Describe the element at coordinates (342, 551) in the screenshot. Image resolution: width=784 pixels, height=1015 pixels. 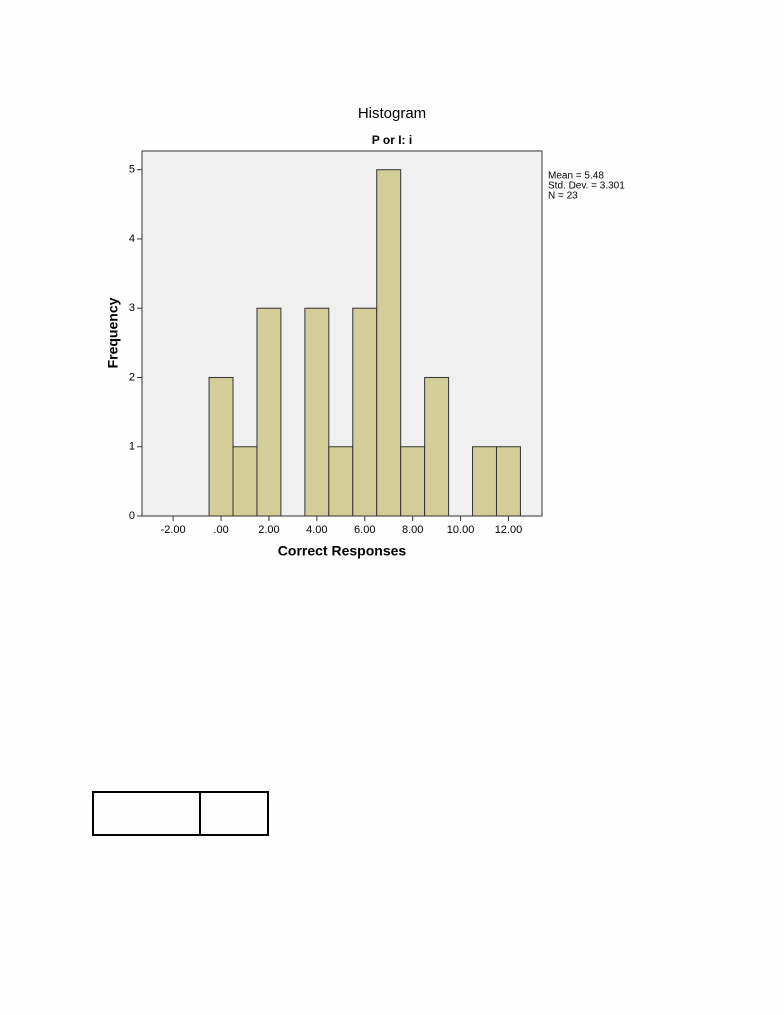
I see `x-axis-label: Correct Responses` at that location.